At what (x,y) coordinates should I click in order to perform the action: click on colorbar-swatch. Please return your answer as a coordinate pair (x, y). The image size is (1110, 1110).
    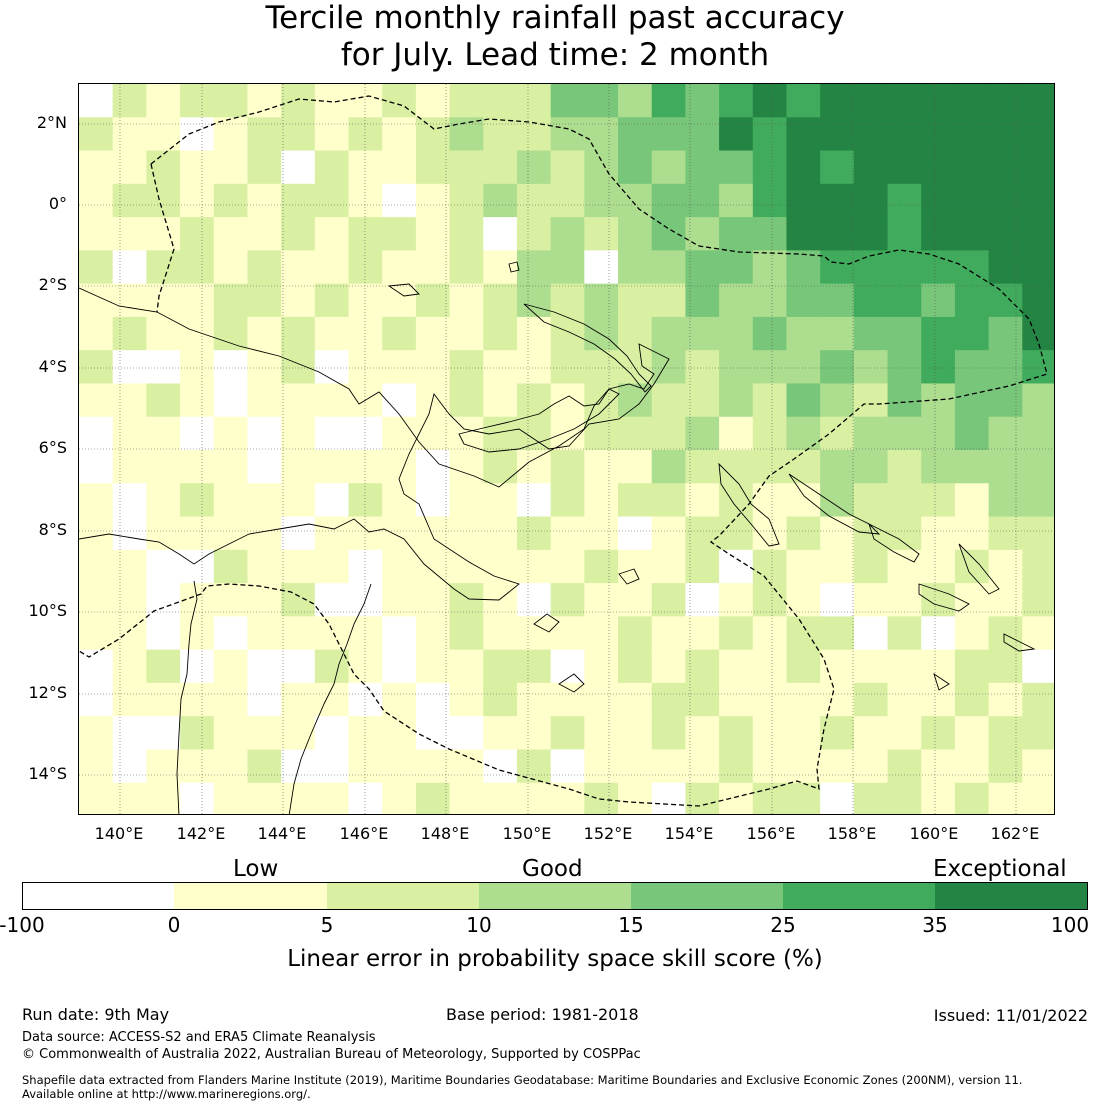
    Looking at the image, I should click on (98, 896).